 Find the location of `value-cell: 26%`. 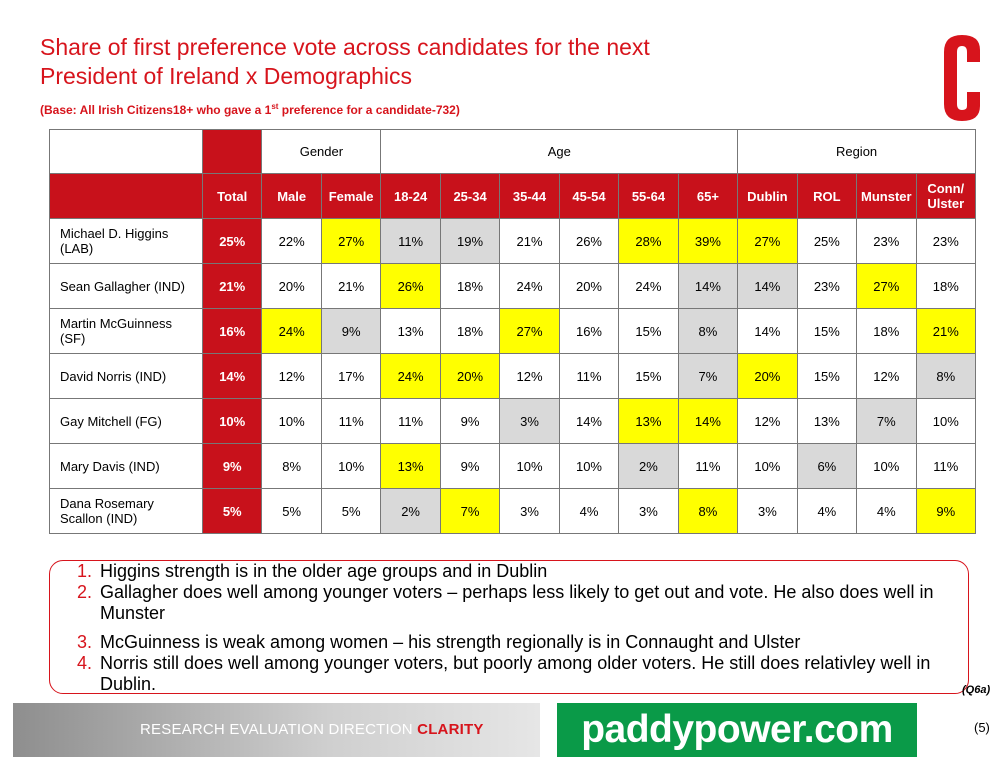

value-cell: 26% is located at coordinates (411, 286).